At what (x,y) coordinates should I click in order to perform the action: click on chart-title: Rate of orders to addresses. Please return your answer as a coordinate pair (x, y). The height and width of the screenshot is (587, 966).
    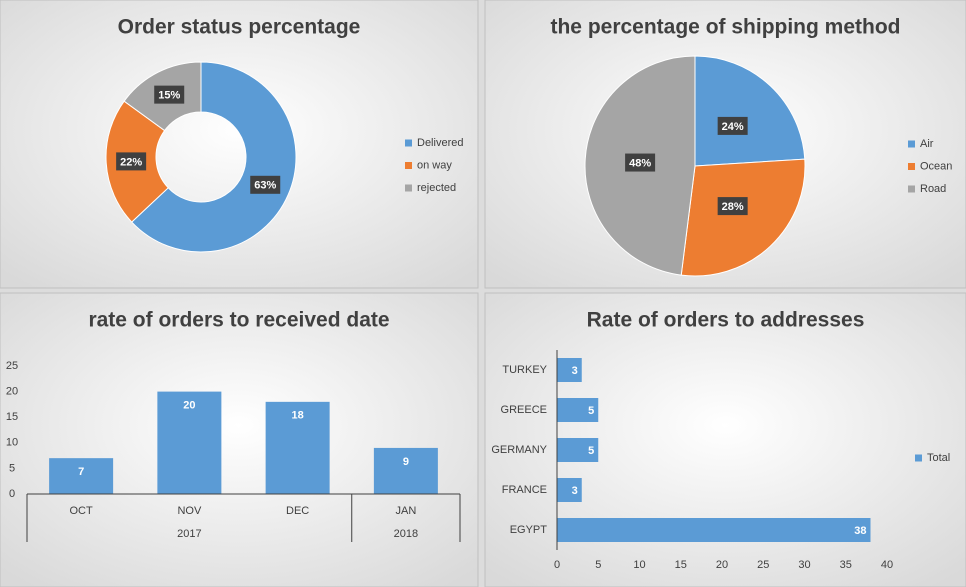
    Looking at the image, I should click on (726, 320).